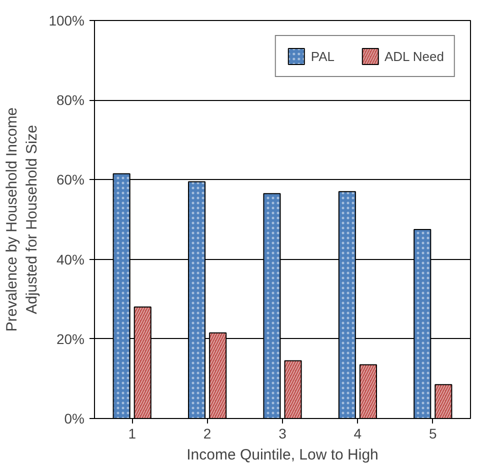  I want to click on x-tick-label: 1, so click(132, 434).